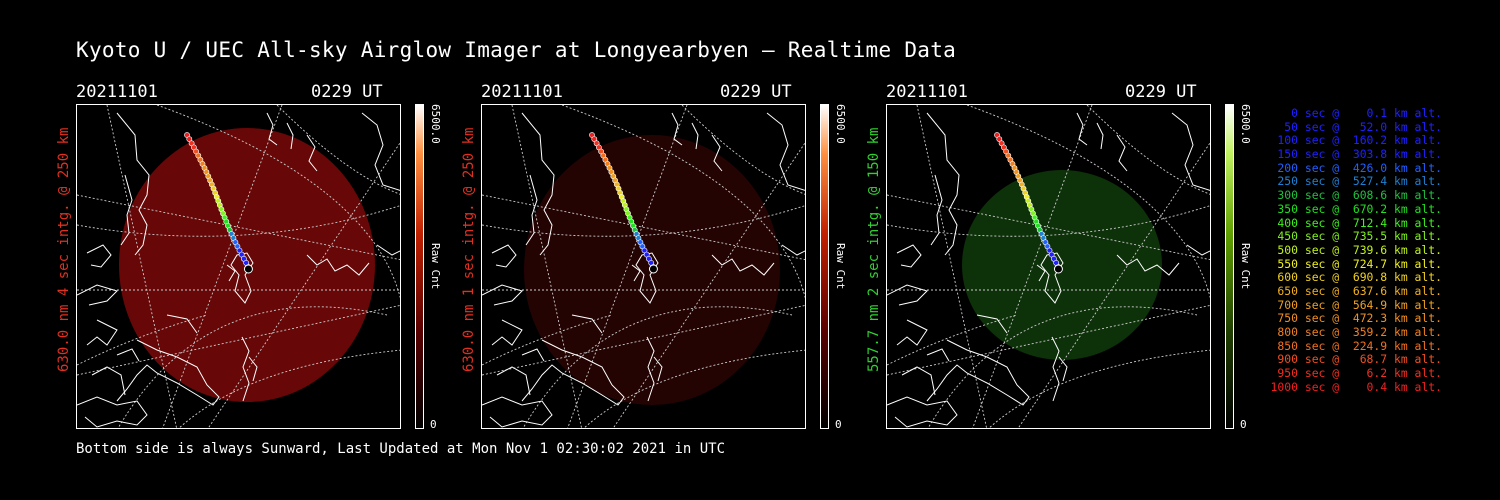 This screenshot has height=500, width=1500. I want to click on airglow-image-630-4s, so click(238, 266).